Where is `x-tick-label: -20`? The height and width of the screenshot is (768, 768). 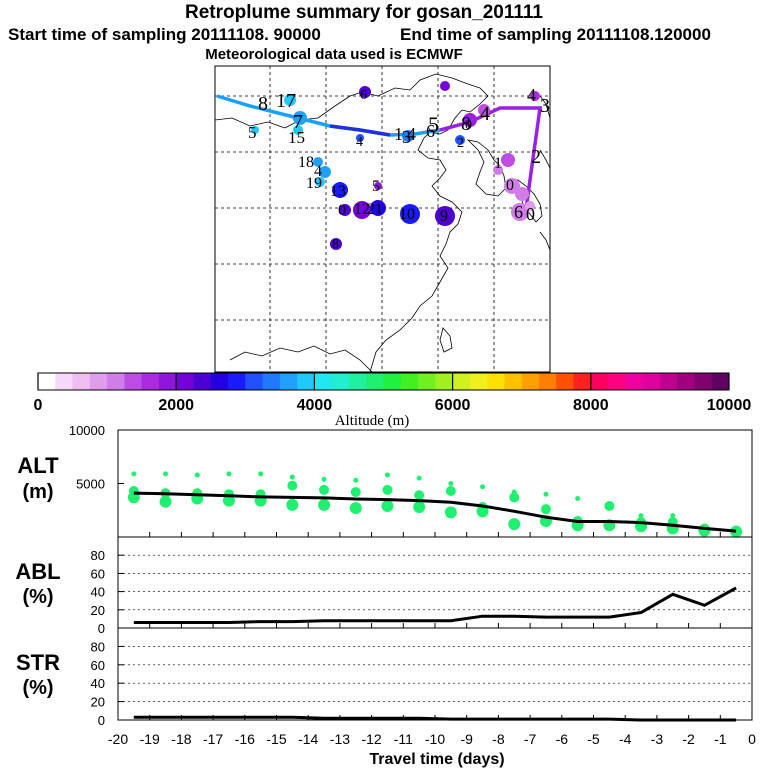
x-tick-label: -20 is located at coordinates (118, 739).